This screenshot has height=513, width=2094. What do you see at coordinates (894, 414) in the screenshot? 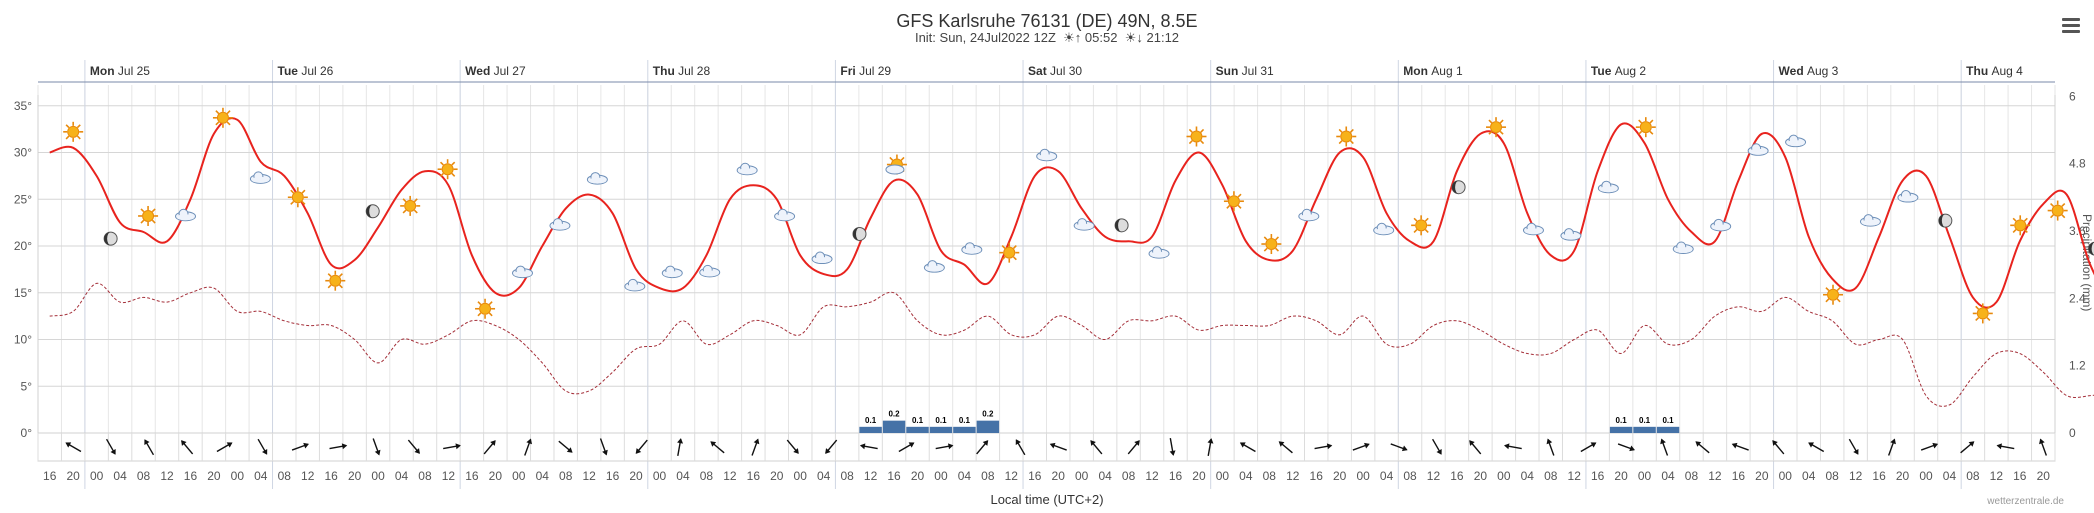
I see `precip-label: 0.2` at bounding box center [894, 414].